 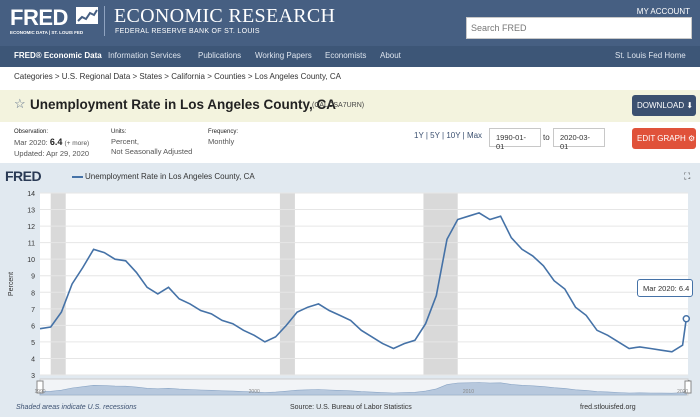 What do you see at coordinates (23, 176) in the screenshot?
I see `graph-fred-mark: FRED` at bounding box center [23, 176].